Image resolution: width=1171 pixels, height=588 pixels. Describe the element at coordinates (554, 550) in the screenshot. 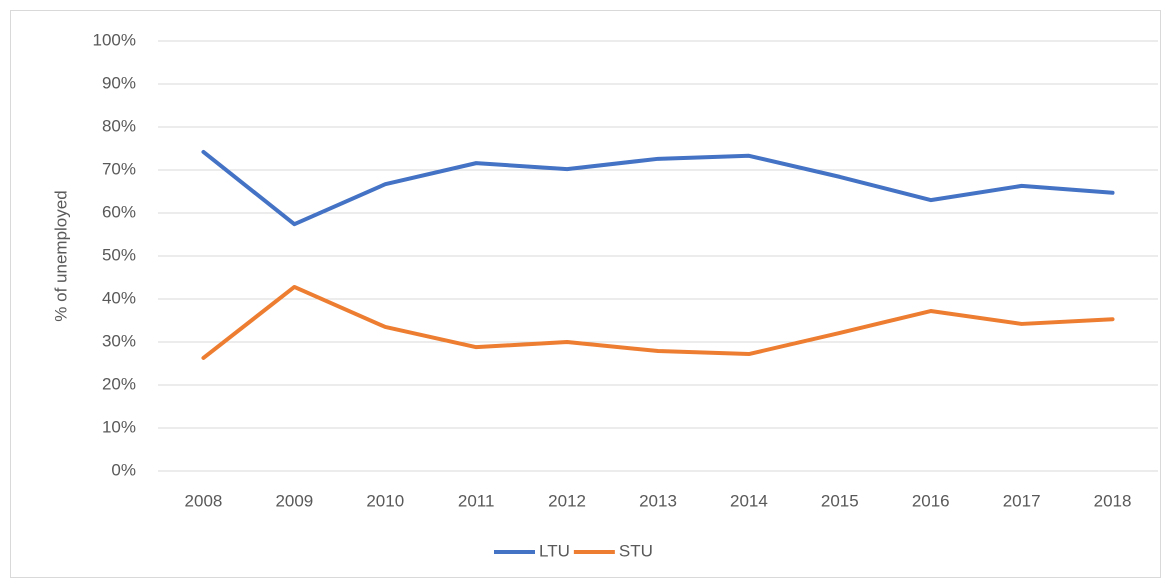

I see `legend-label: LTU` at that location.